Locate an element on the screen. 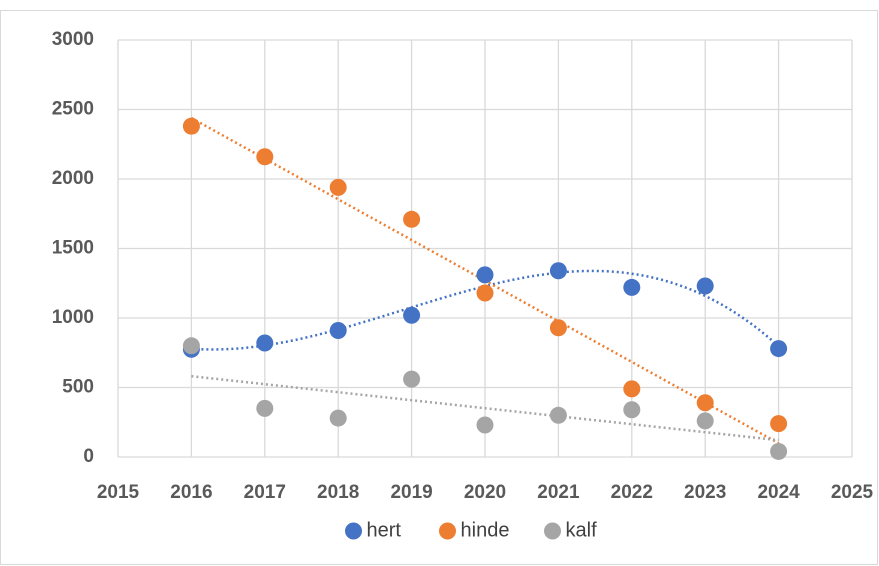 The image size is (879, 566). x-tick-label: 2025 is located at coordinates (852, 492).